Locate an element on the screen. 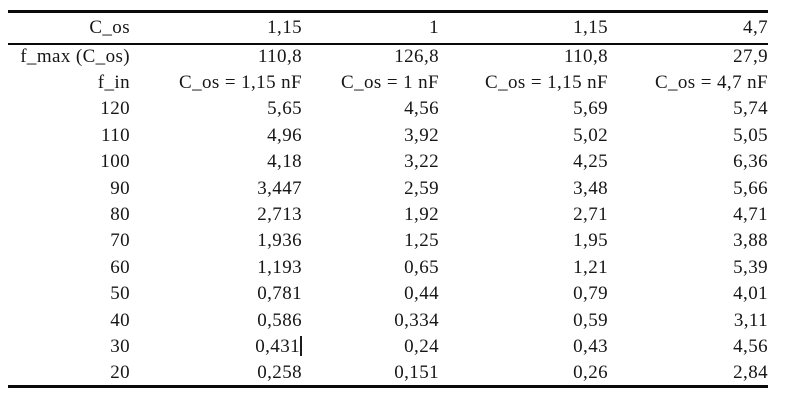  value-cell: 3,11 is located at coordinates (750, 320).